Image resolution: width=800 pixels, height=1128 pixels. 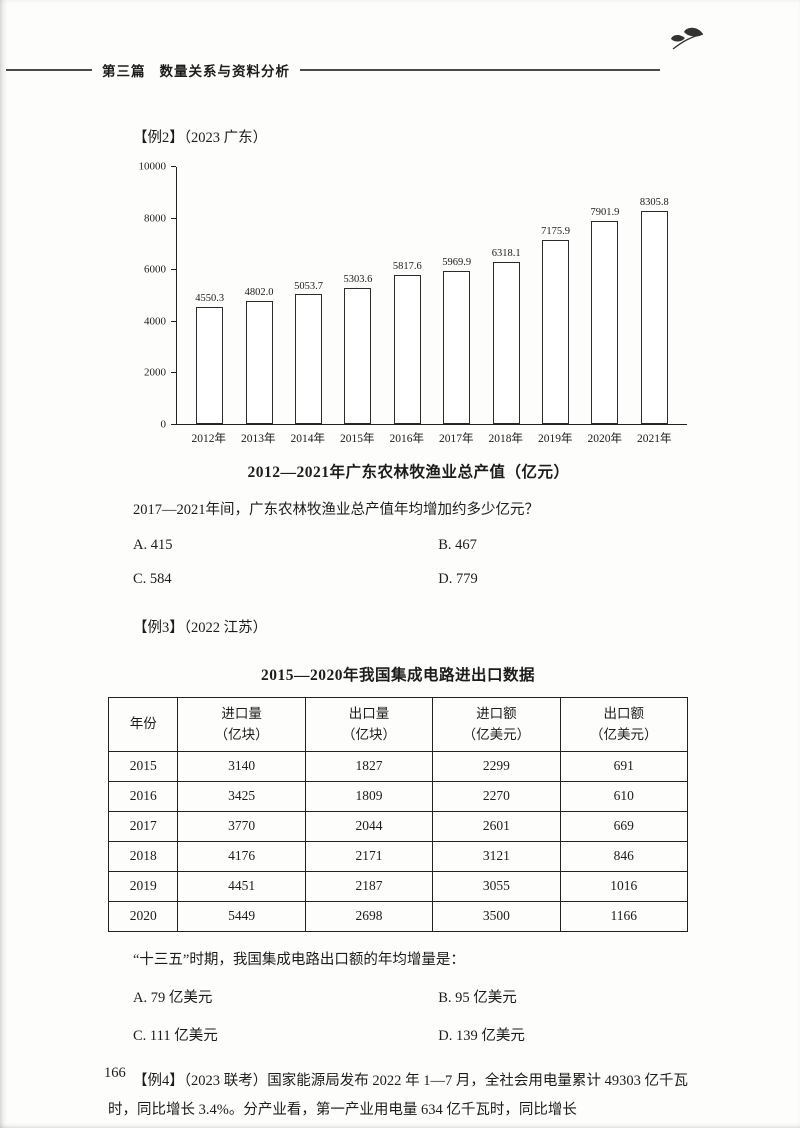 What do you see at coordinates (496, 916) in the screenshot?
I see `table-cell: 3500` at bounding box center [496, 916].